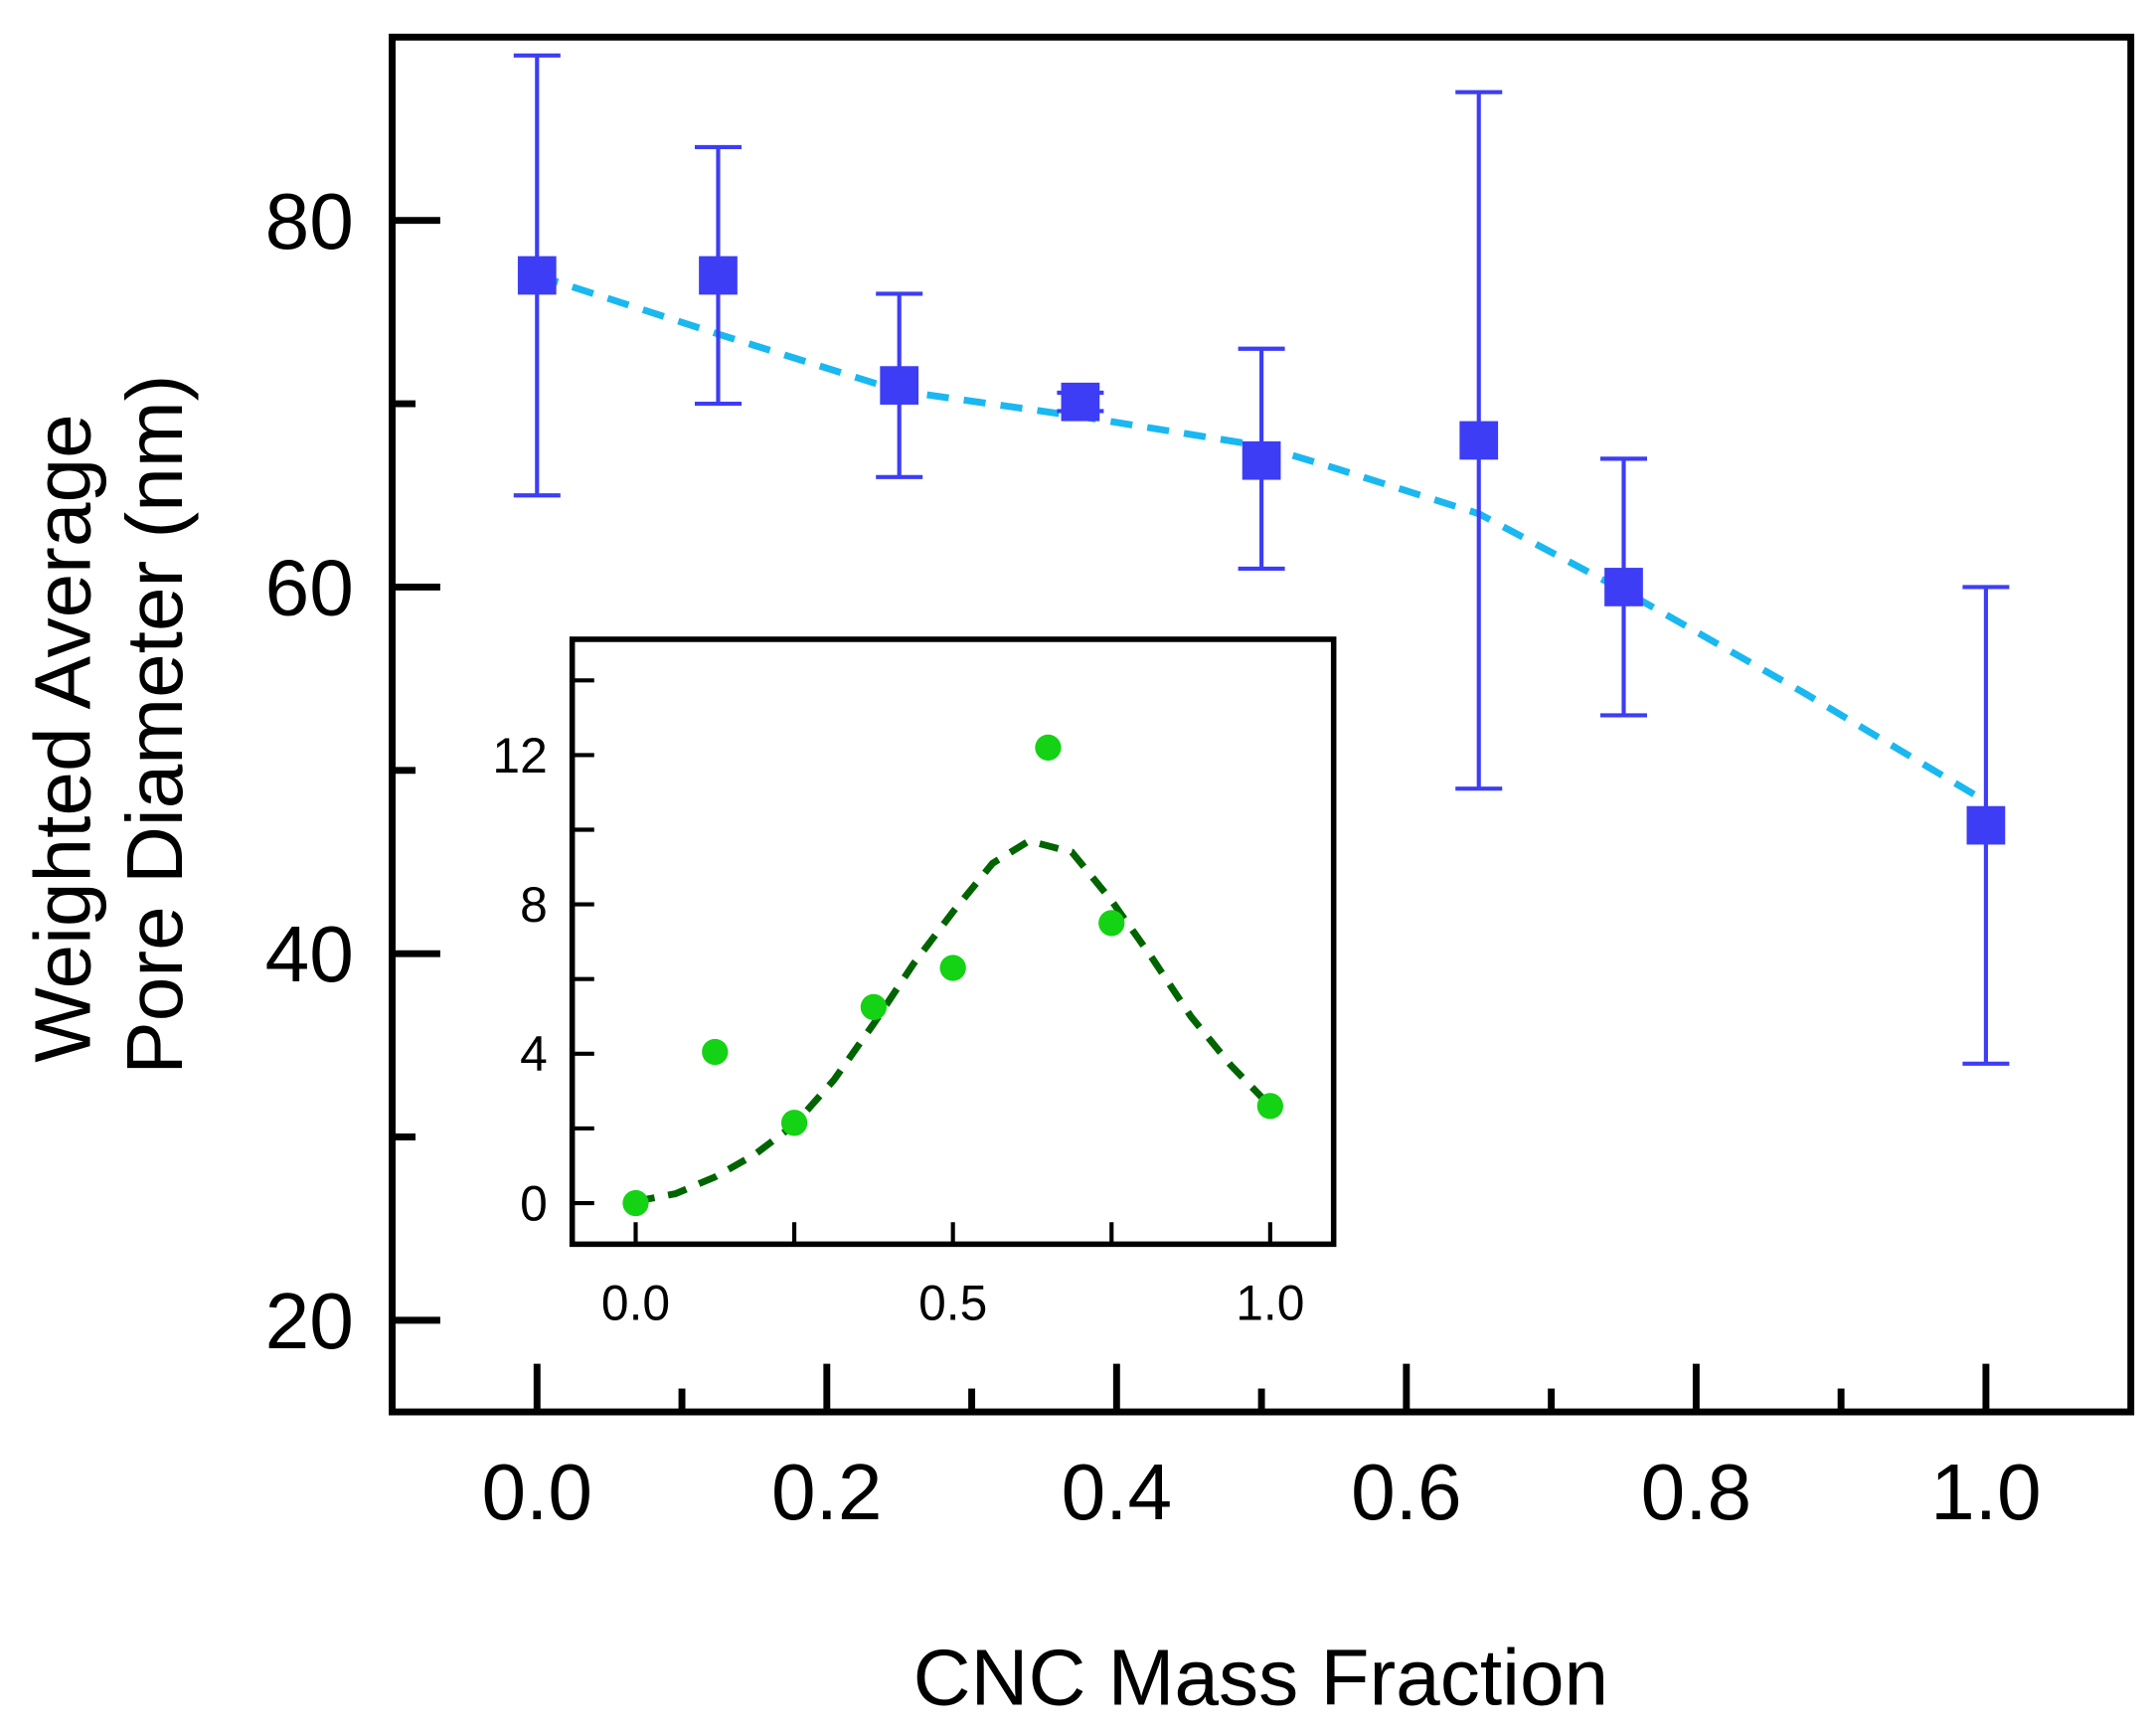  Describe the element at coordinates (534, 905) in the screenshot. I see `y-tick-label: 8` at that location.